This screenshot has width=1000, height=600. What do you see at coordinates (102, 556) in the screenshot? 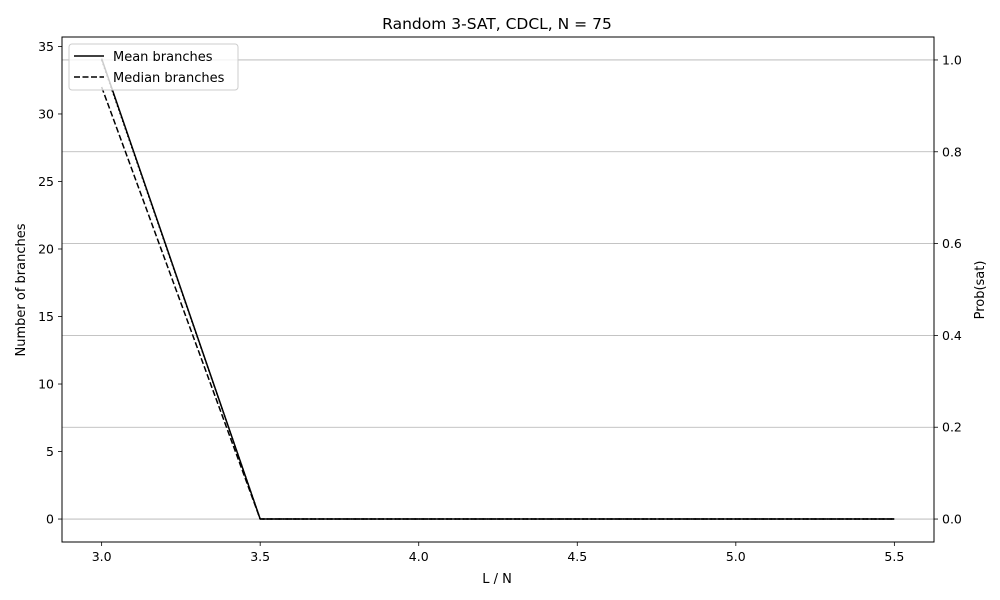
I see `x-tick-label: 3.0` at bounding box center [102, 556].